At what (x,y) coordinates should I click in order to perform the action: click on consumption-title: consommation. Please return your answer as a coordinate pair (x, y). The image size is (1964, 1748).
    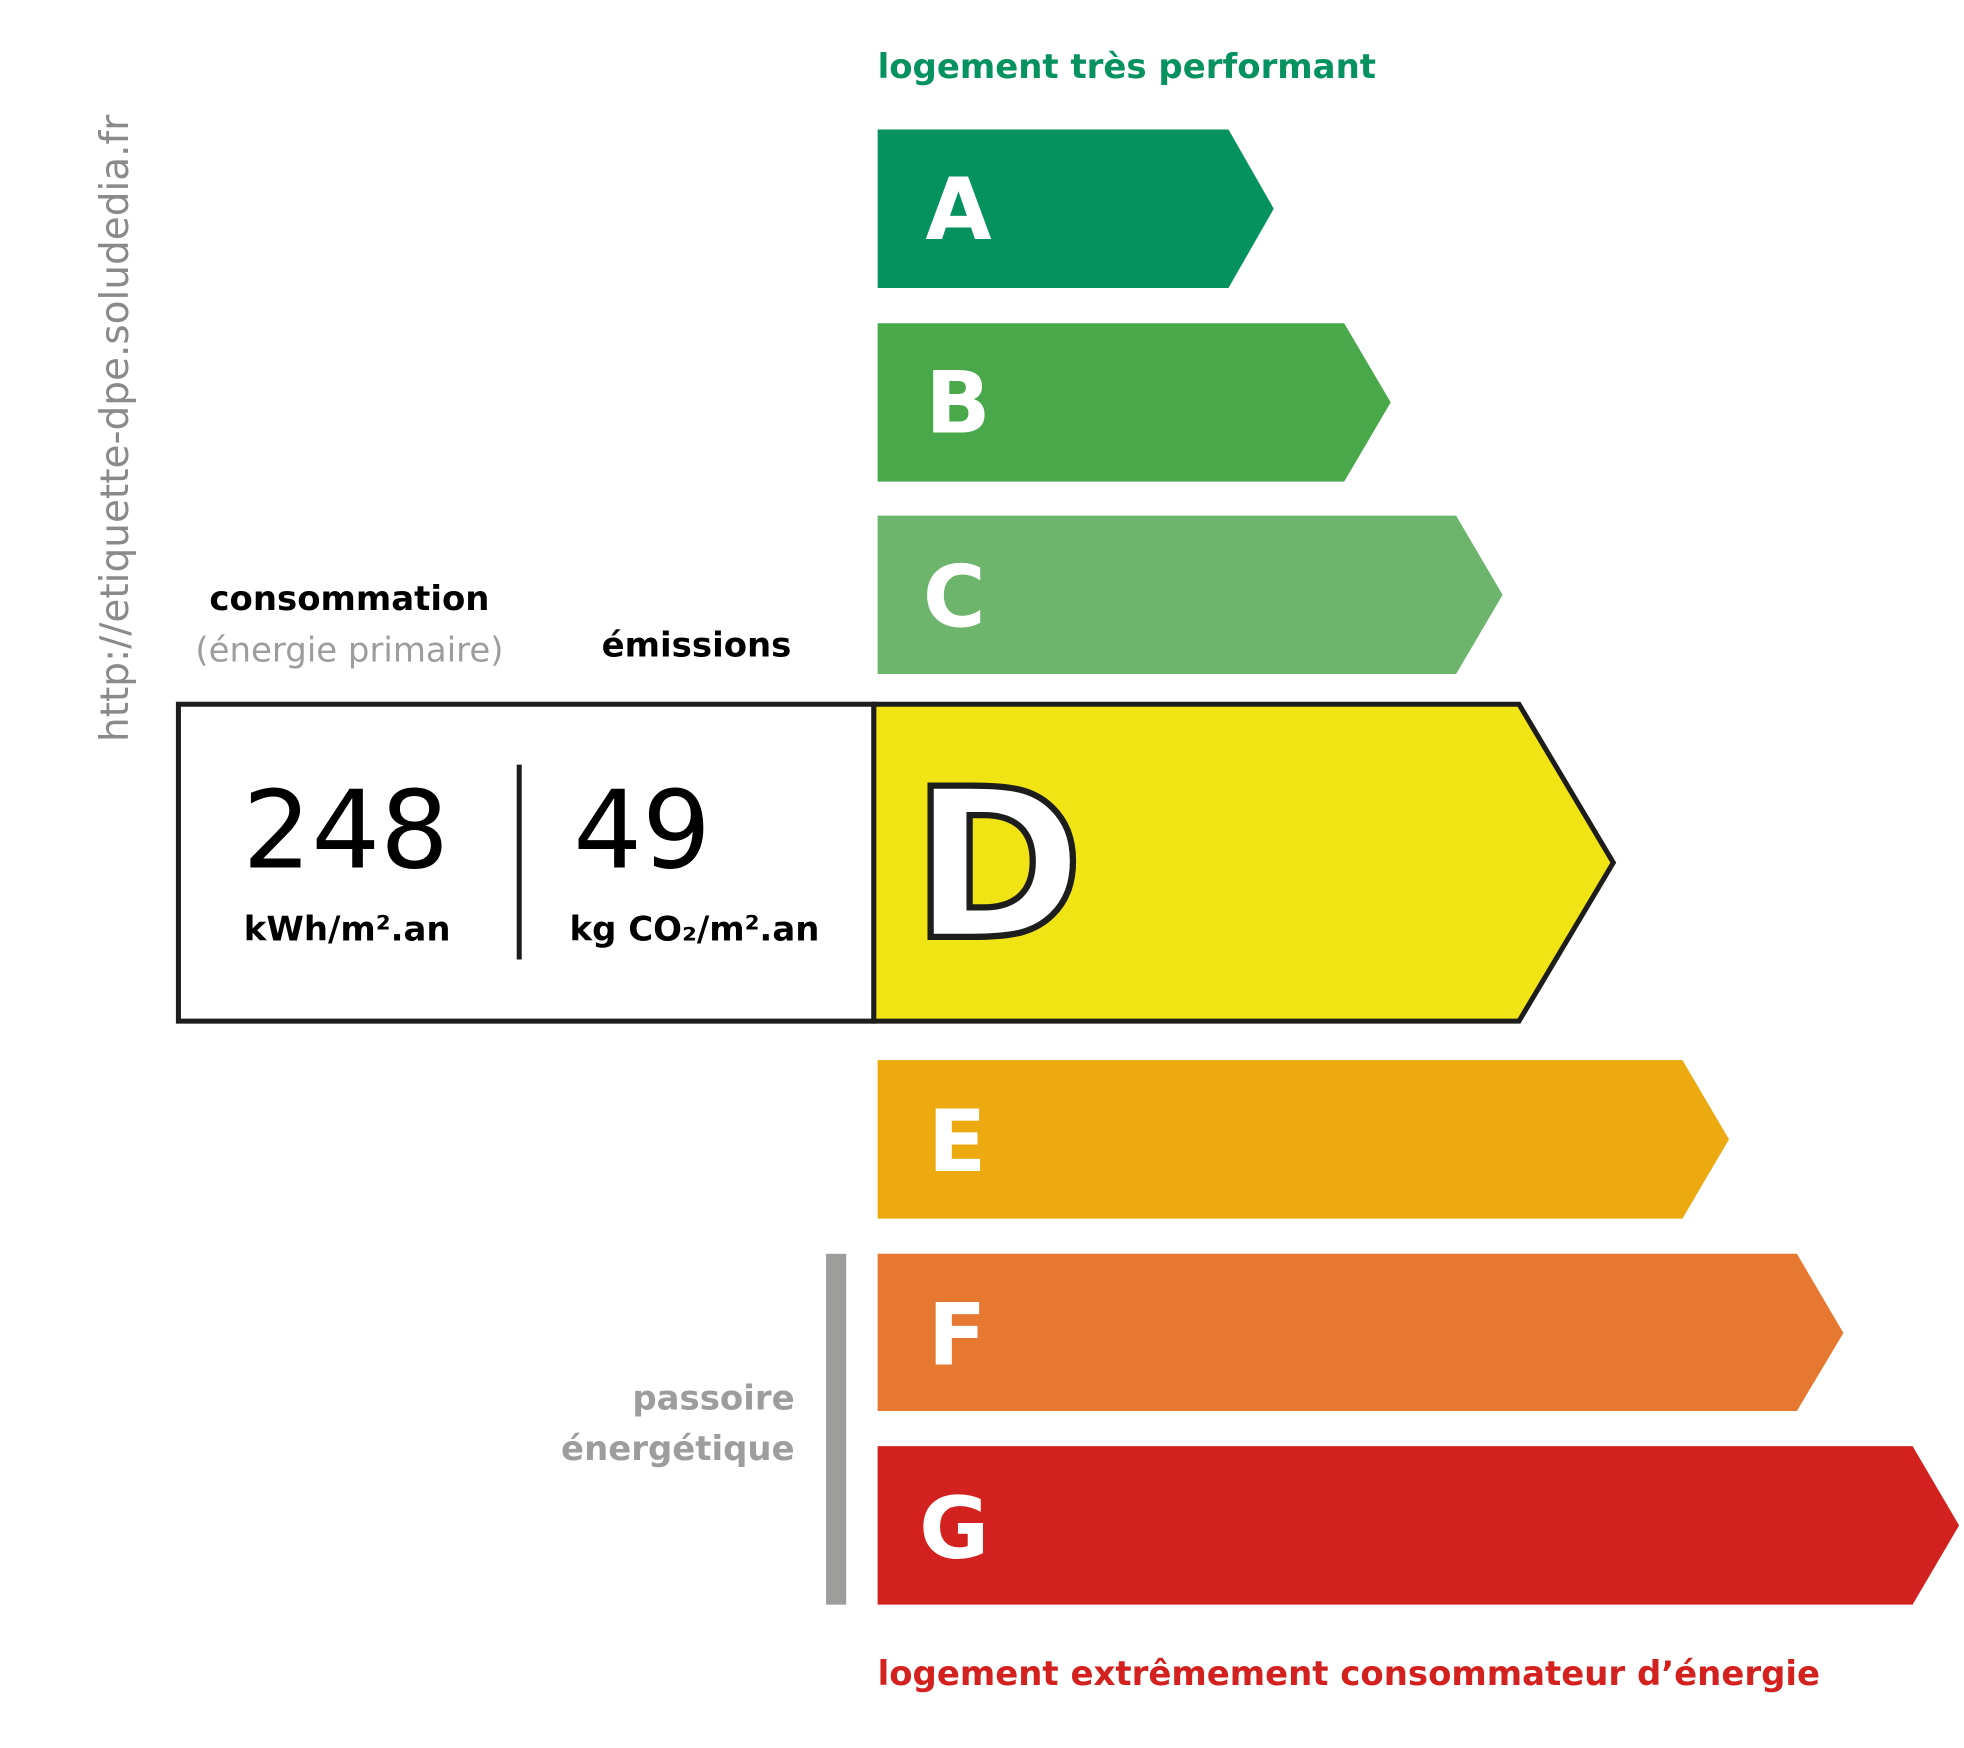
    Looking at the image, I should click on (349, 599).